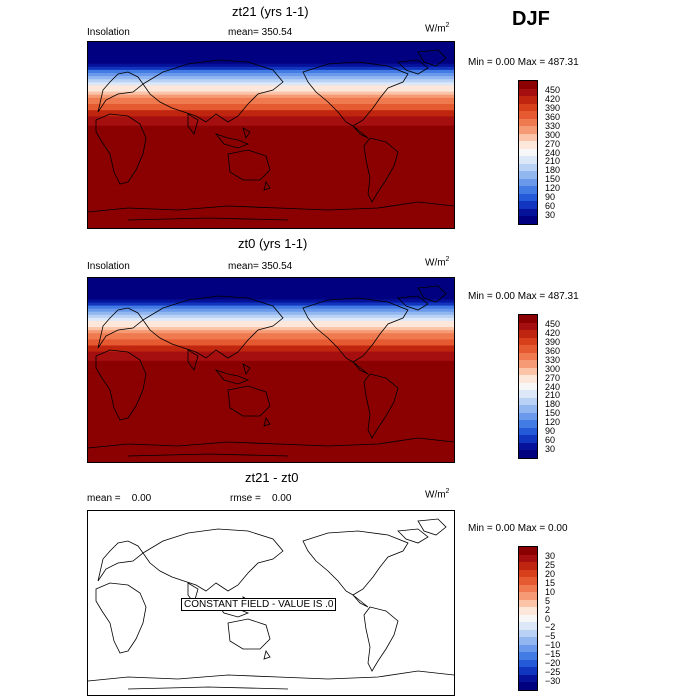 The image size is (700, 700). I want to click on colorbar-tick-label: 210, so click(553, 395).